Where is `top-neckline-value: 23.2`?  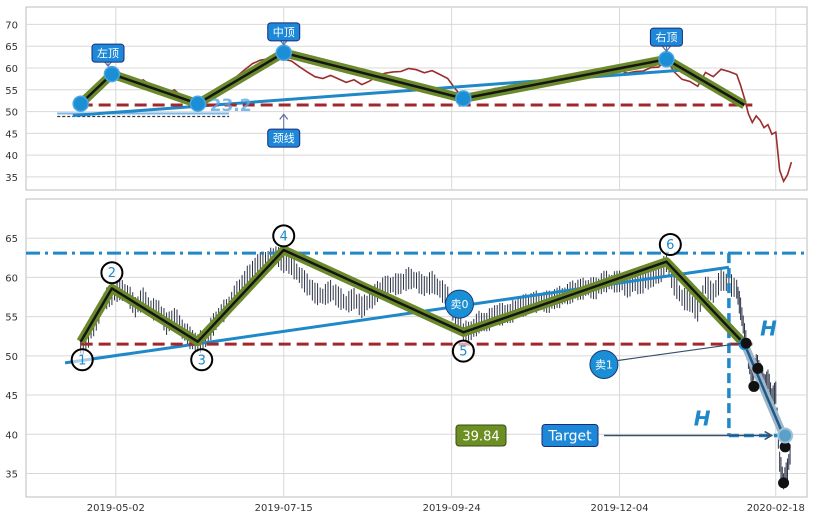
top-neckline-value: 23.2 is located at coordinates (231, 106).